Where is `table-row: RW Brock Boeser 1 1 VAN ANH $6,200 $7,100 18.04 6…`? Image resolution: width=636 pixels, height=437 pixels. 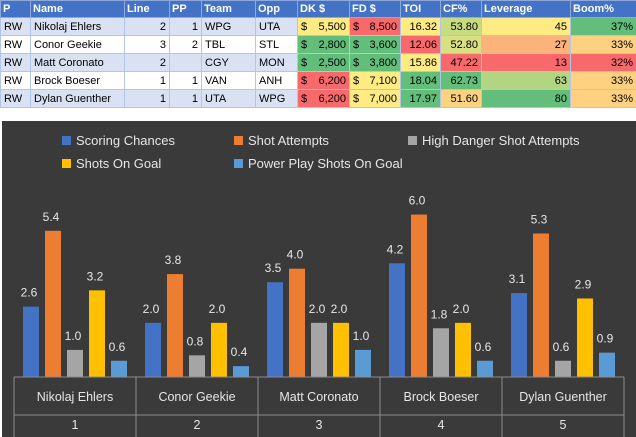
table-row: RW Brock Boeser 1 1 VAN ANH $6,200 $7,100 18.04 6… is located at coordinates (318, 80).